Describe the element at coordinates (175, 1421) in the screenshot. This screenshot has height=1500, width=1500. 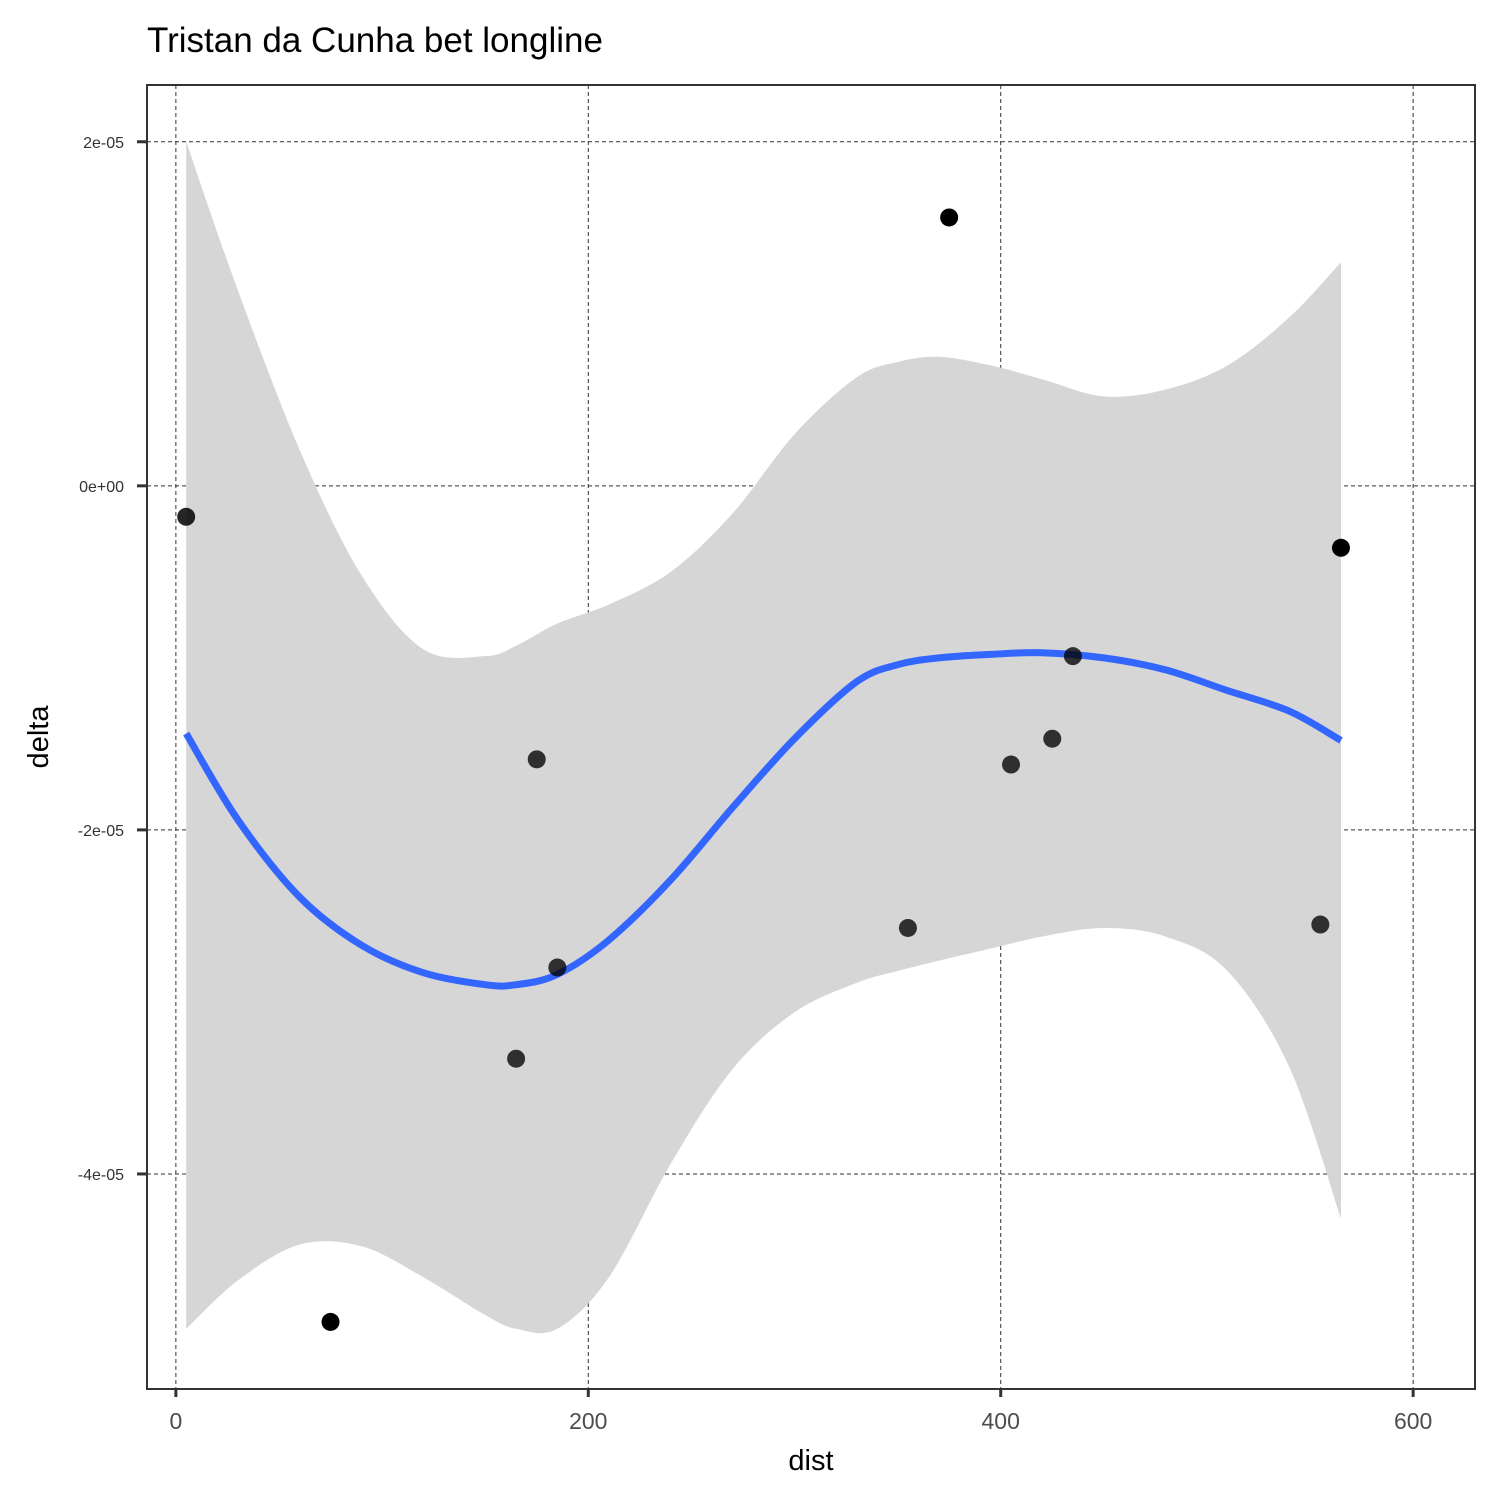
I see `x-tick-label-0: 0` at that location.